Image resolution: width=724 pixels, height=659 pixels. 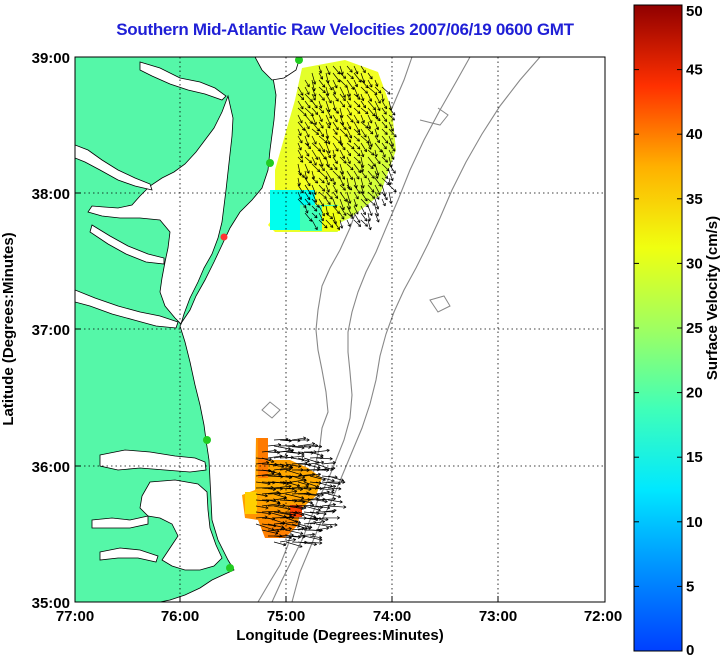 I want to click on rappahannock-river, so click(x=127, y=244).